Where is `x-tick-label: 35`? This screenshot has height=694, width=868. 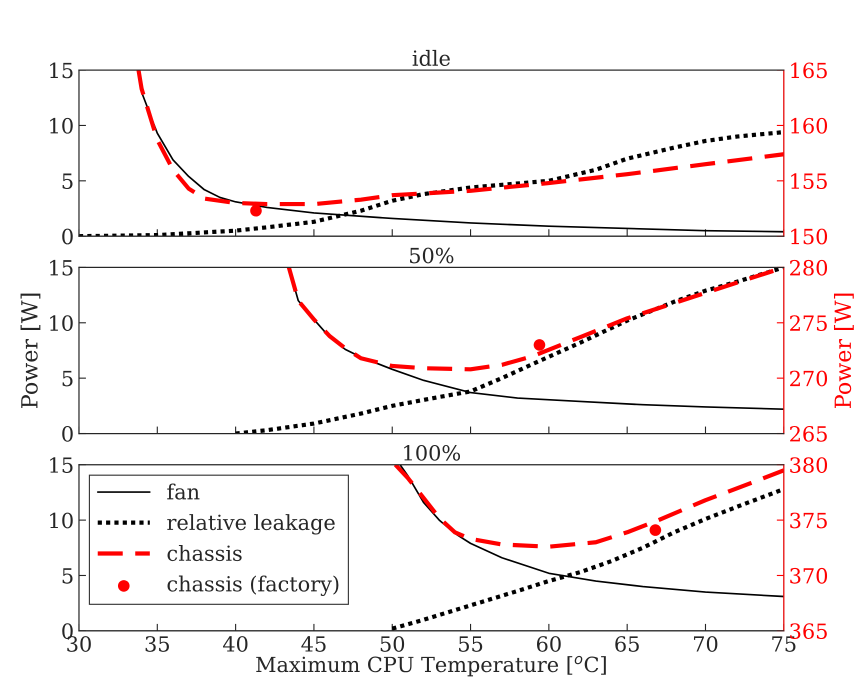 x-tick-label: 35 is located at coordinates (157, 644).